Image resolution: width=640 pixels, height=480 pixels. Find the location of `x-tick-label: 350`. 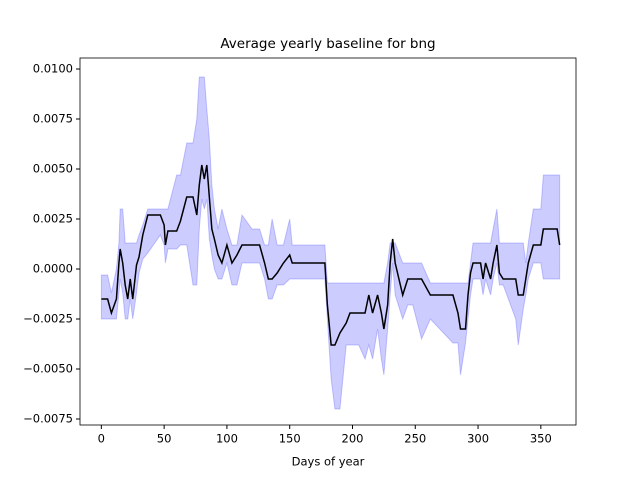

x-tick-label: 350 is located at coordinates (541, 439).